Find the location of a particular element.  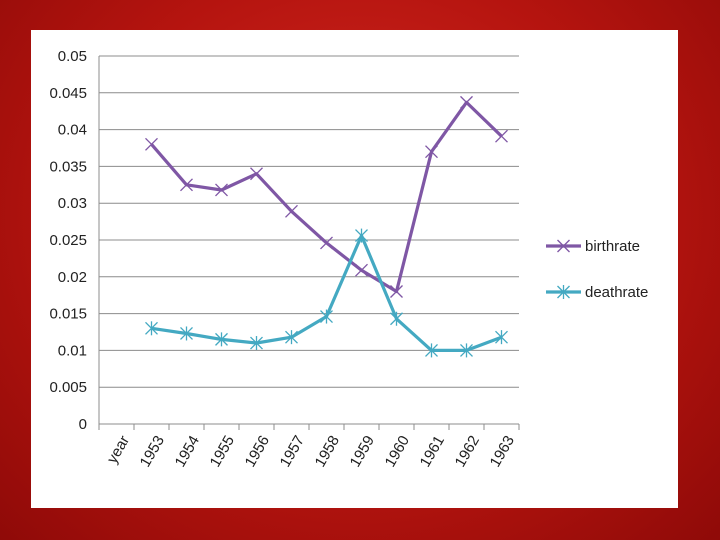

y-tick-label: 0.025 is located at coordinates (68, 240).